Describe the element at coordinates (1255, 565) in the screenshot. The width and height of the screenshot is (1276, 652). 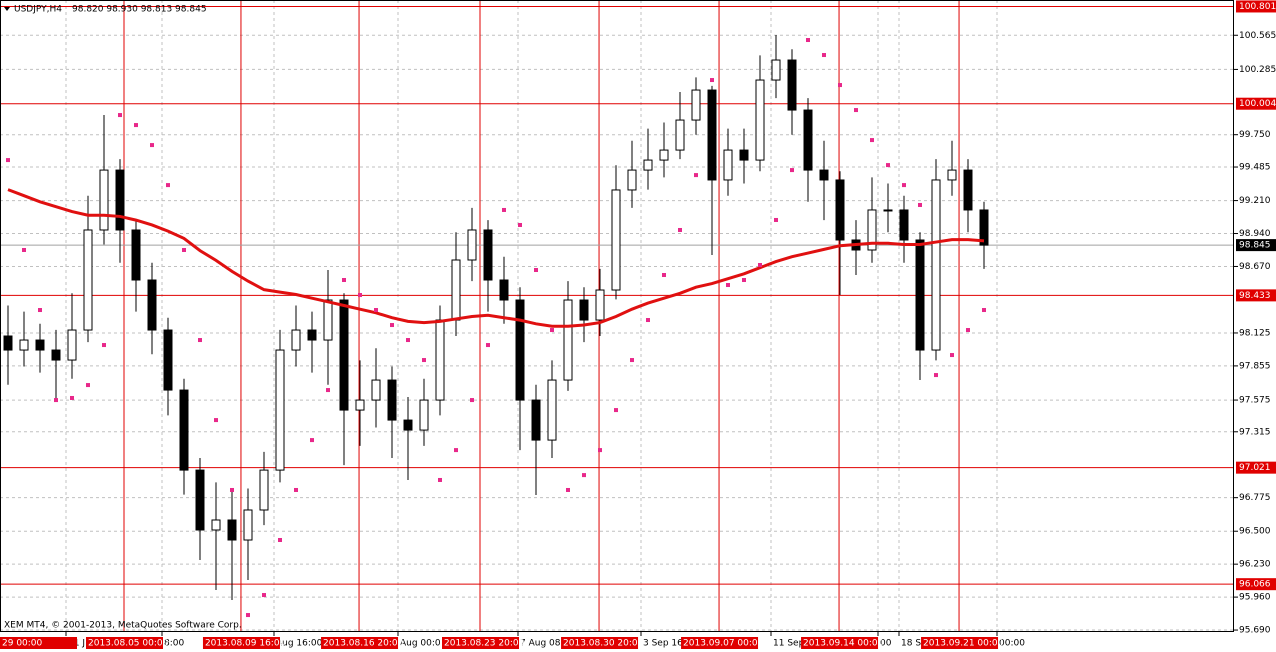
I see `y-tick-label: 96.230` at that location.